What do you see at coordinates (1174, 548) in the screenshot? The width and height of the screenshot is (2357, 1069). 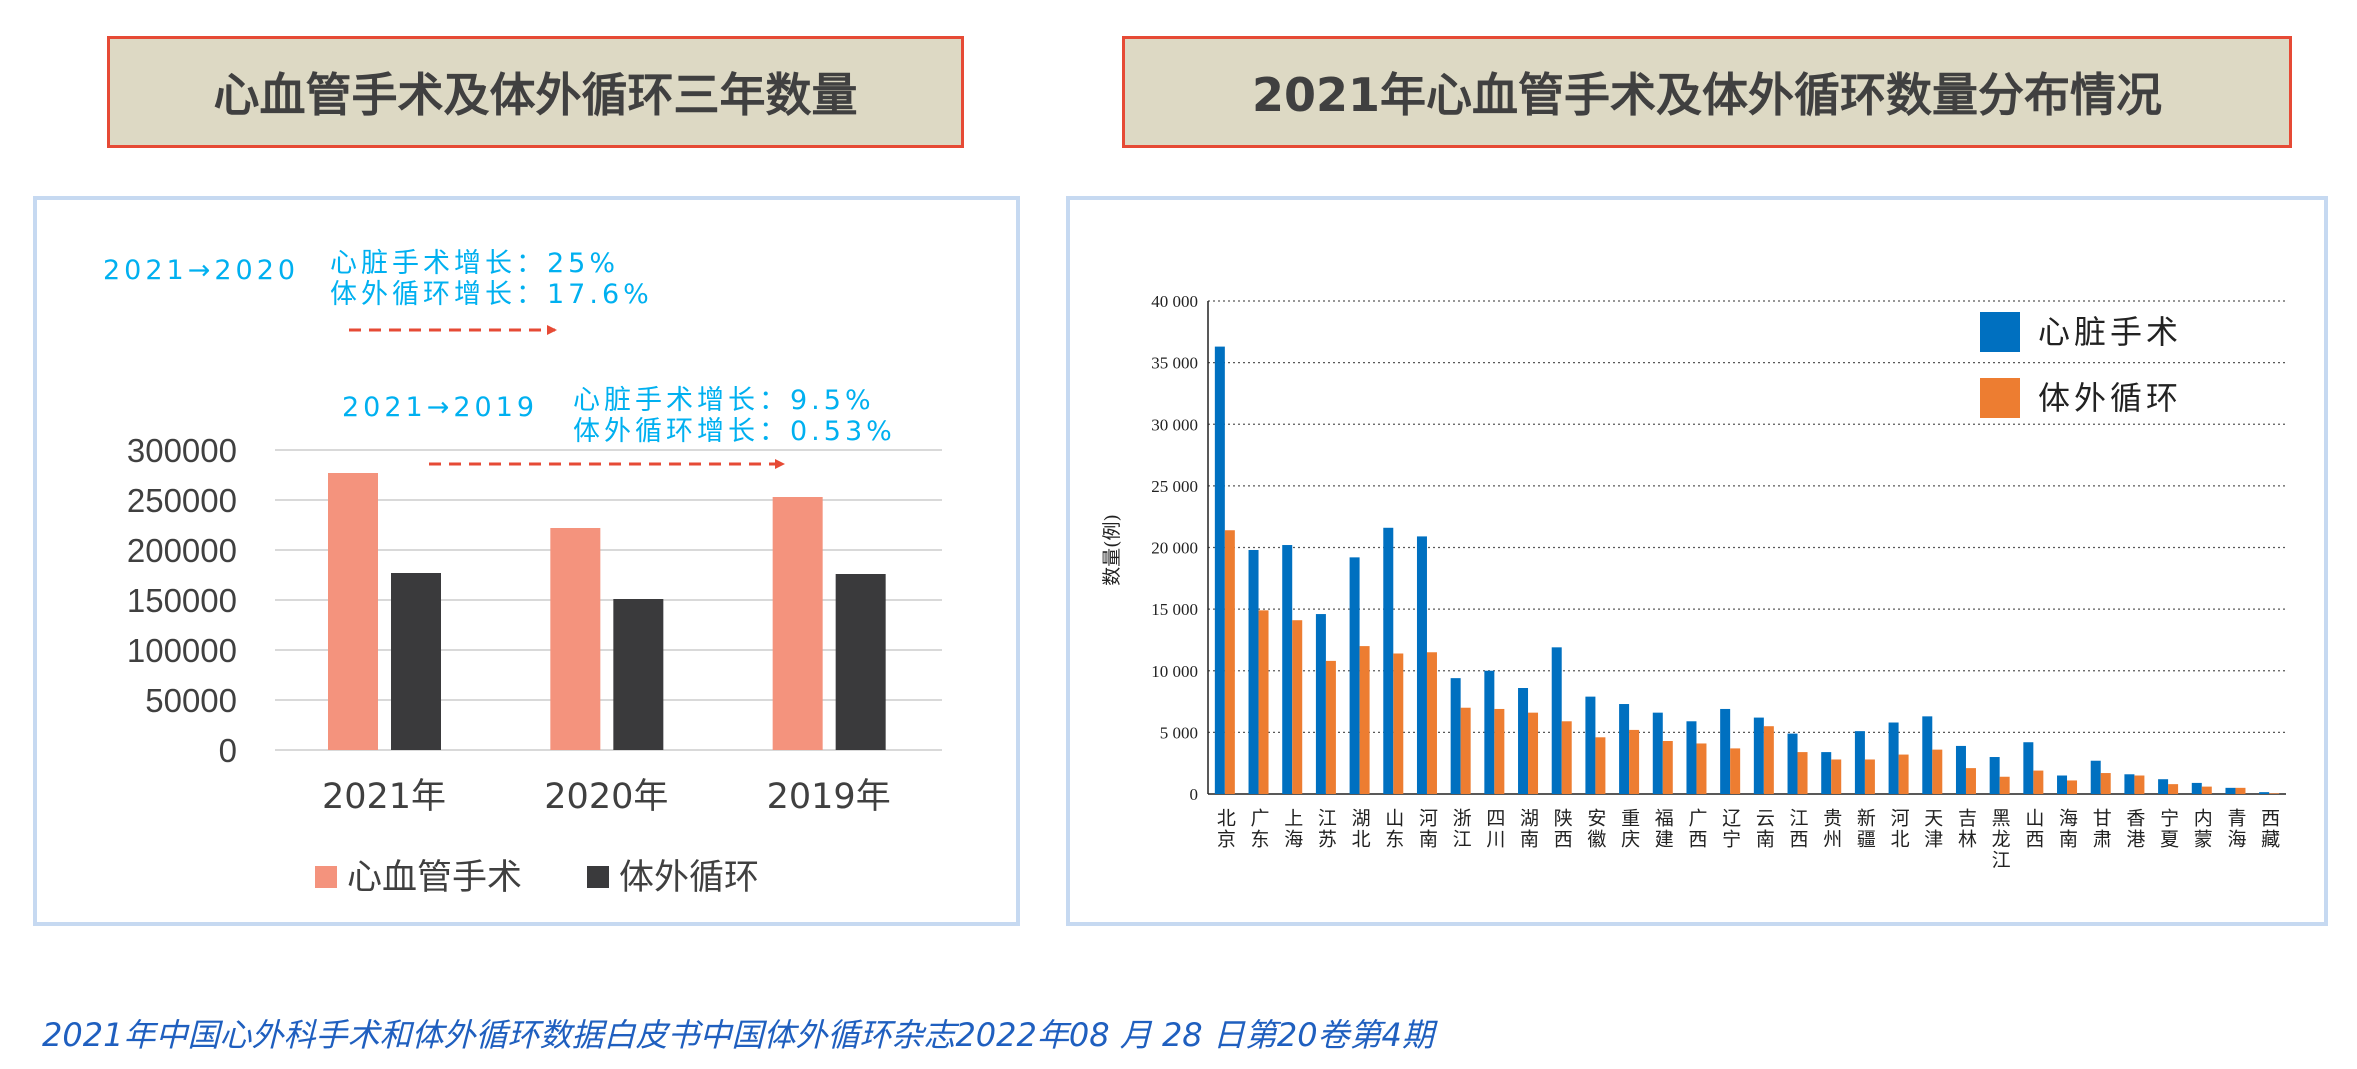 I see `right-y-tick-label: 20 000` at bounding box center [1174, 548].